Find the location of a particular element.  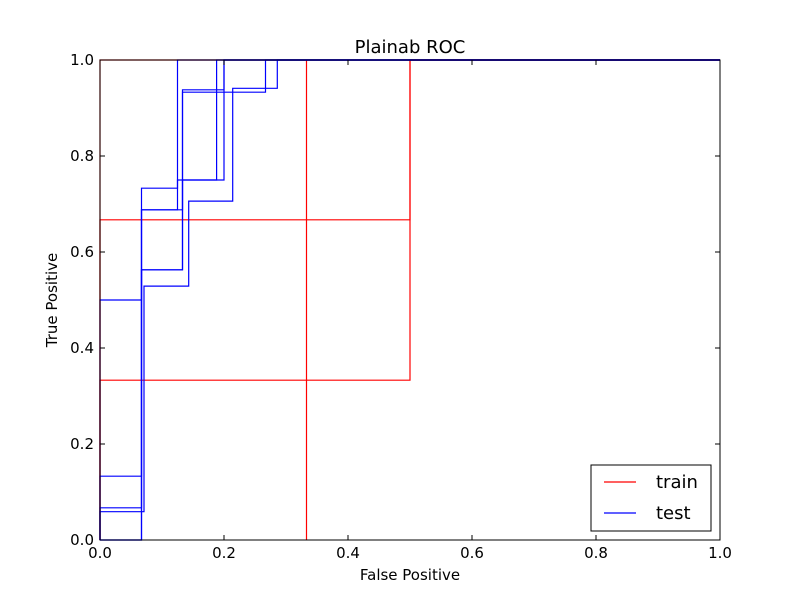

legend-label-test: test is located at coordinates (673, 513).